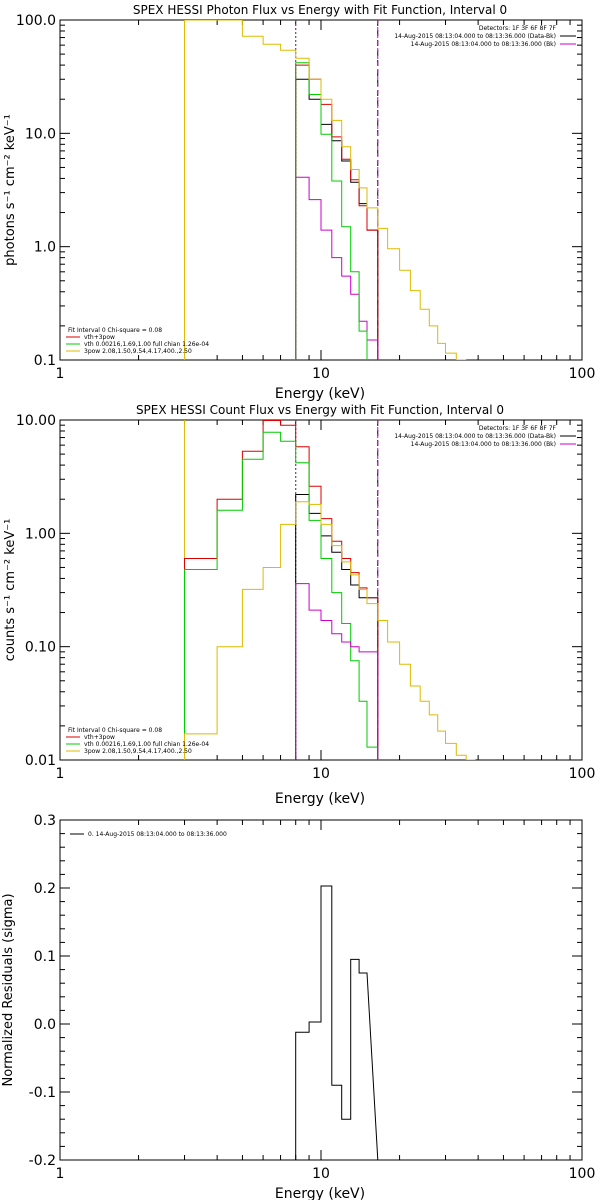  I want to click on y-tick-label: 1.00, so click(40, 534).